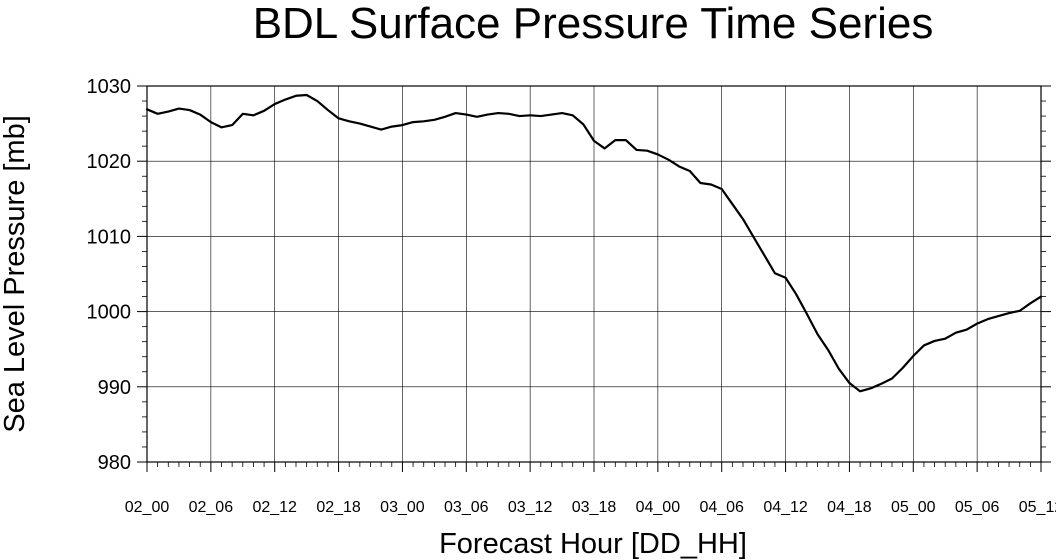 This screenshot has height=560, width=1056. Describe the element at coordinates (147, 507) in the screenshot. I see `x-tick-label: 02_00` at that location.